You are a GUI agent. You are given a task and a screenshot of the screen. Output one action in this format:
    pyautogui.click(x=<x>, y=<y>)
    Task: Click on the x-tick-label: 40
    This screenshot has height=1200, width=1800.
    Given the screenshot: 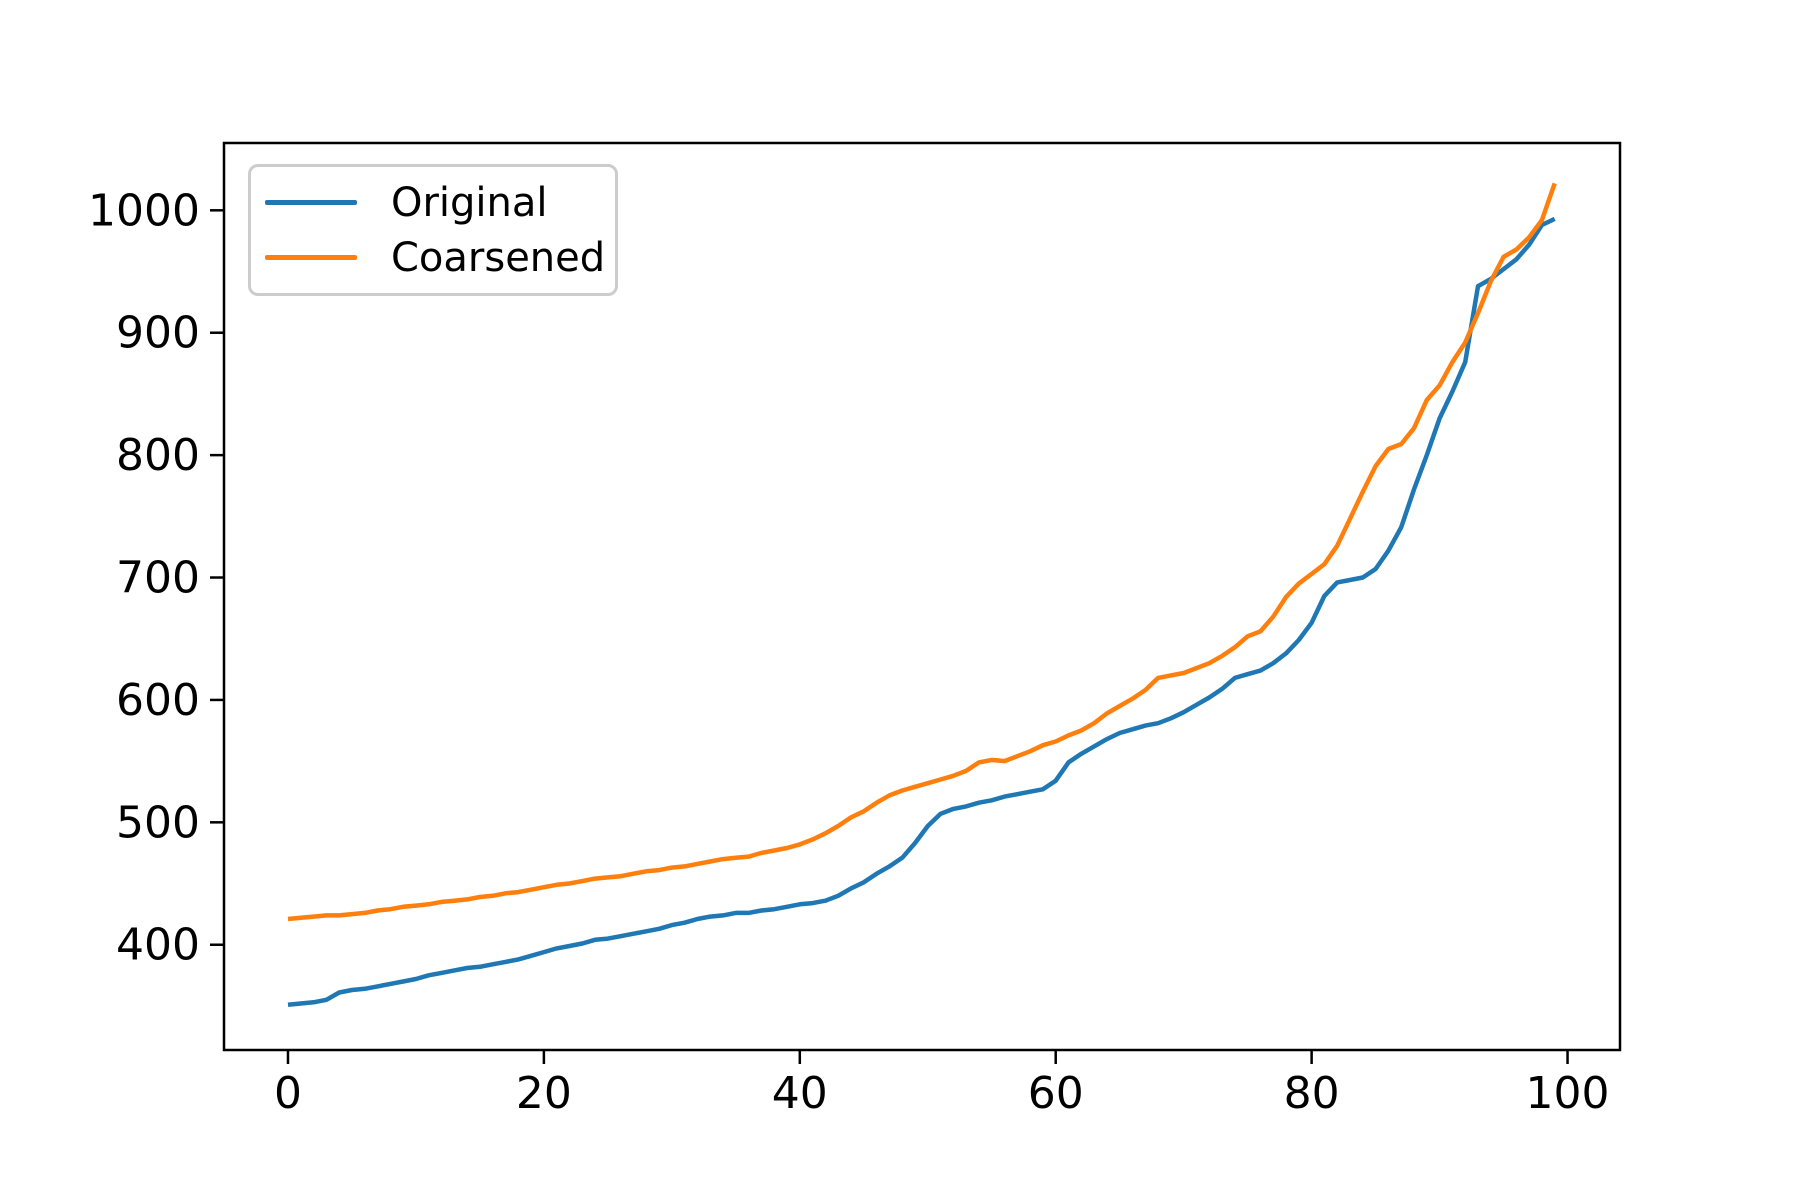 What is the action you would take?
    pyautogui.click(x=800, y=1093)
    